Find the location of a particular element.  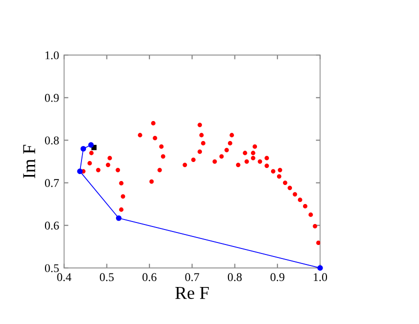

x-tick-label: 1.0 is located at coordinates (321, 277).